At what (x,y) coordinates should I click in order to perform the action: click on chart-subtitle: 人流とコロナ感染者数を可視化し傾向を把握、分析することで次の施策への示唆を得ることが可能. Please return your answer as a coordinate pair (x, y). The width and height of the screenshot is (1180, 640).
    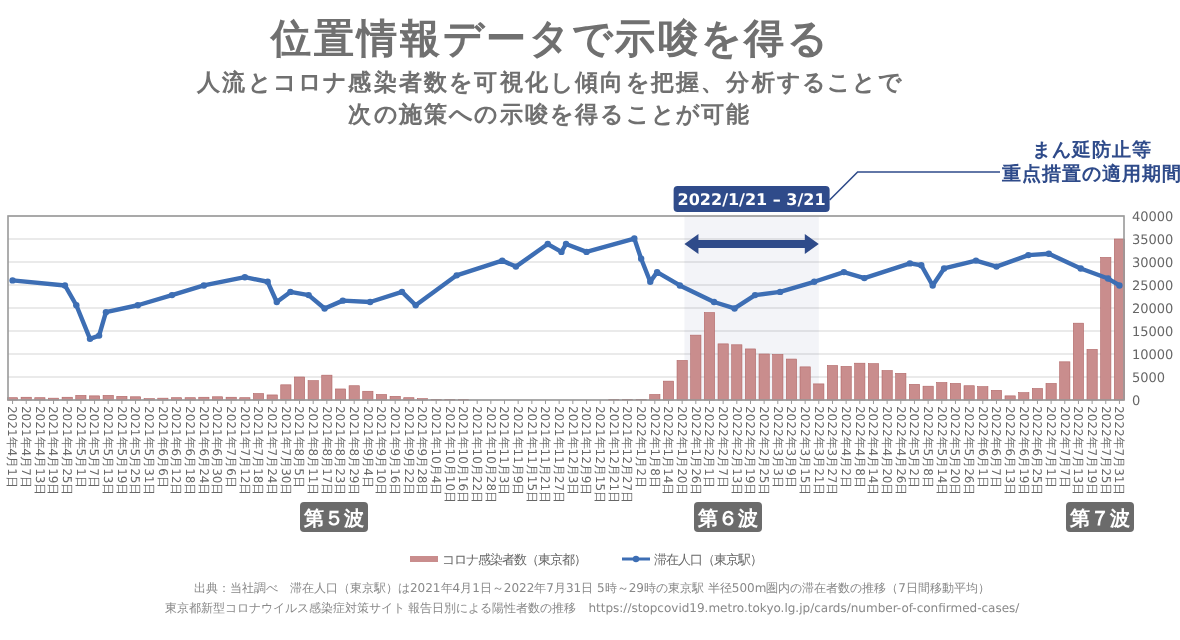
    Looking at the image, I should click on (550, 98).